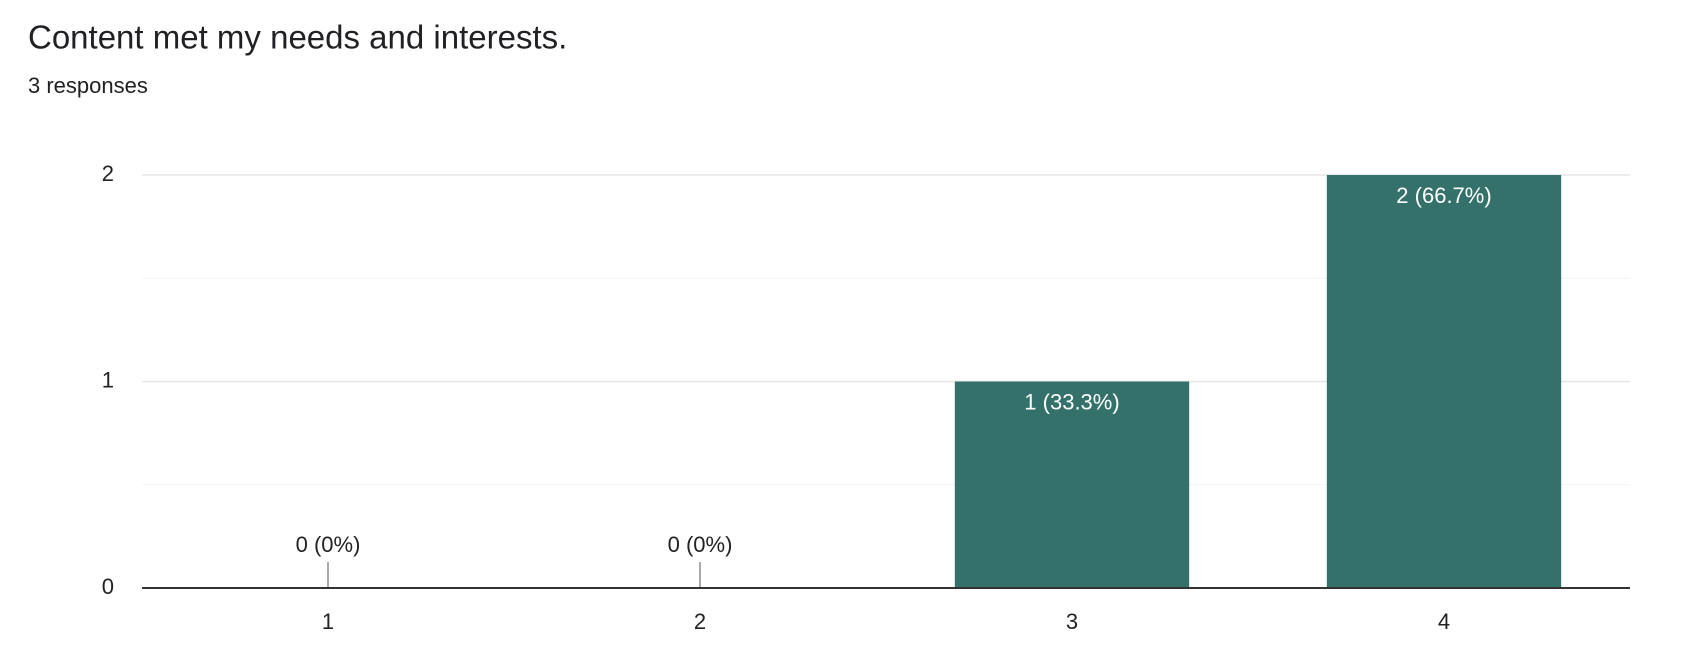  I want to click on value-label: 1 (33.3%), so click(1071, 401).